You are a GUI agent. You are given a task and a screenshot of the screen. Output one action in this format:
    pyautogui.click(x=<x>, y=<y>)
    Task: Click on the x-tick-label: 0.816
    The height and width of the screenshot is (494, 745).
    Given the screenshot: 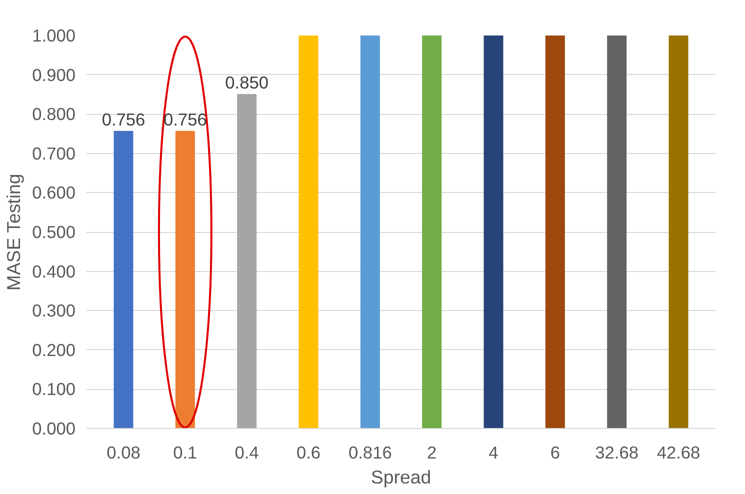 What is the action you would take?
    pyautogui.click(x=370, y=452)
    